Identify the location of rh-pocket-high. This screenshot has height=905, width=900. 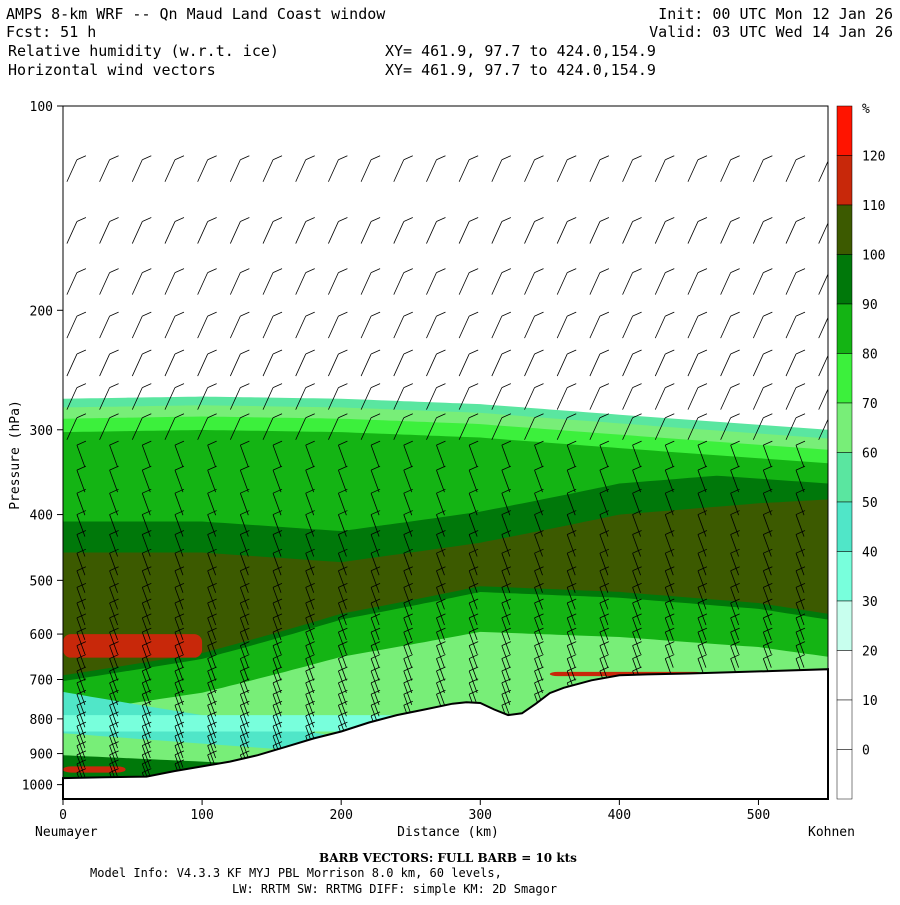
(133, 646).